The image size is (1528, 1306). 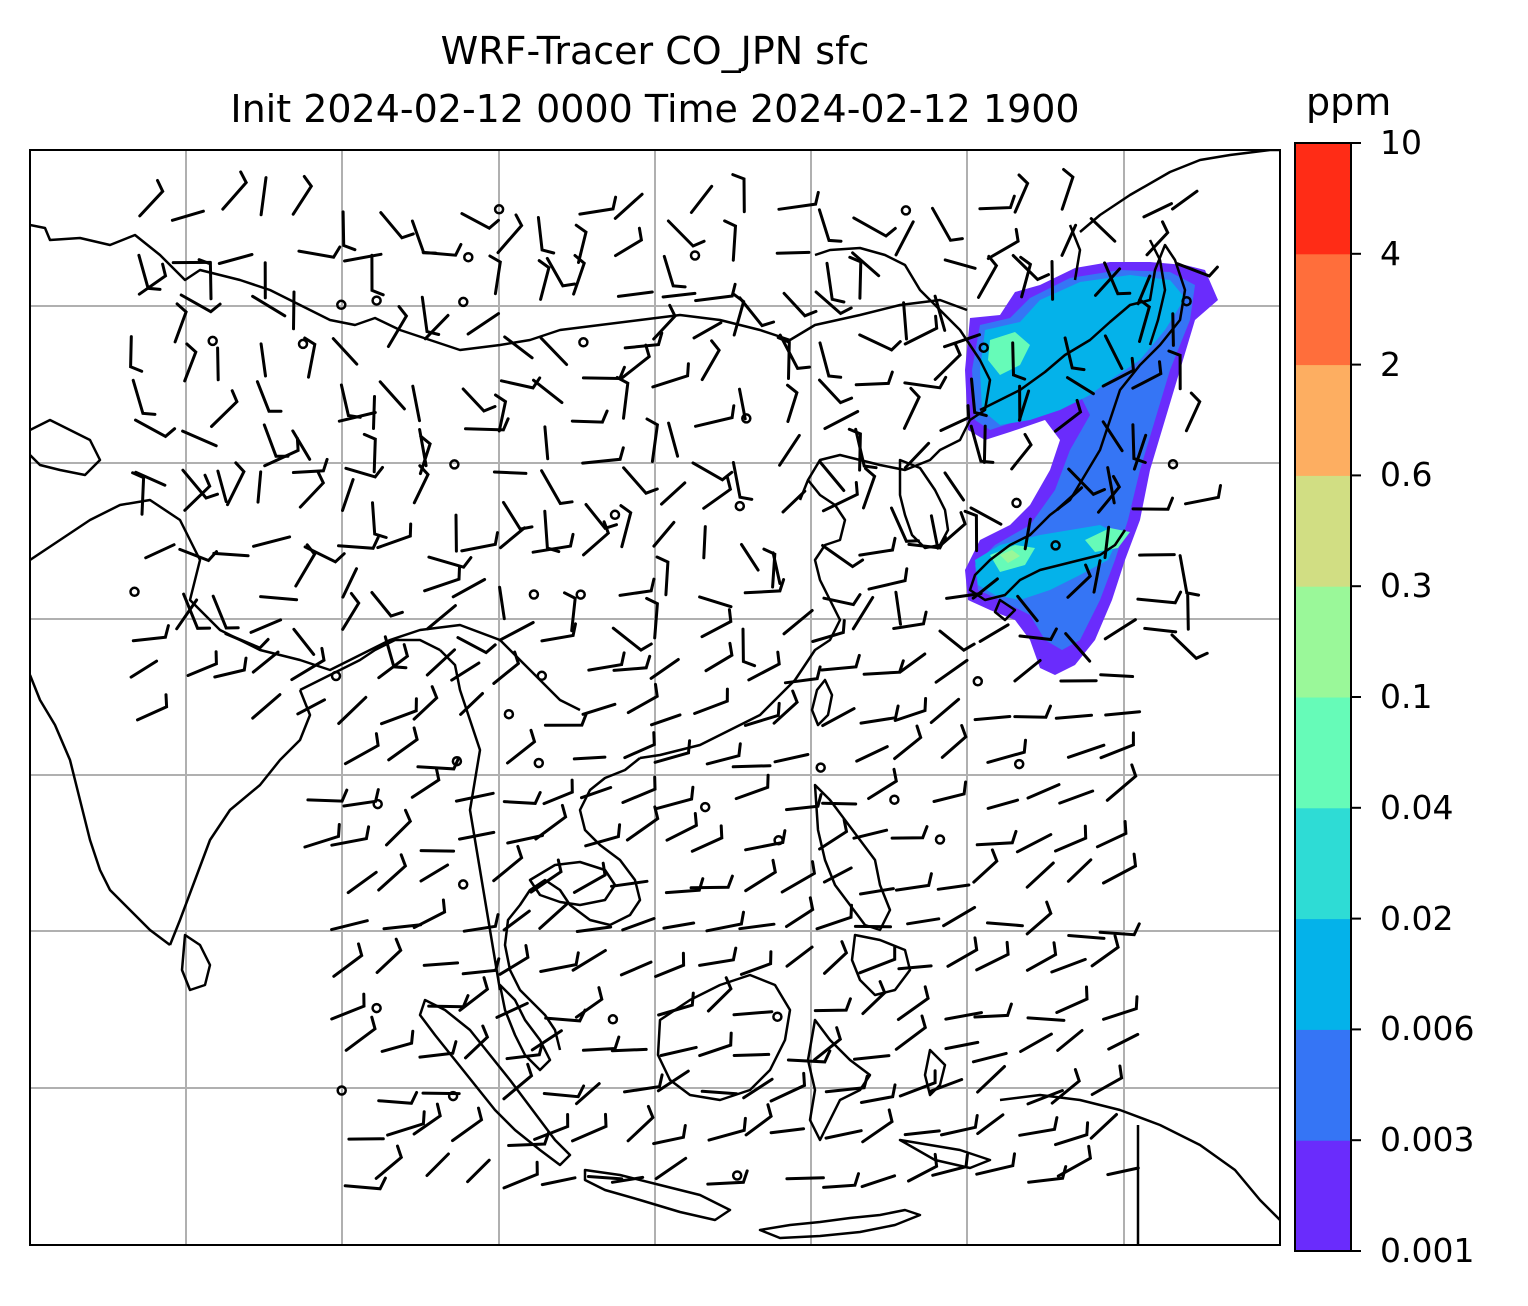 What do you see at coordinates (743, 619) in the screenshot?
I see `coast-china` at bounding box center [743, 619].